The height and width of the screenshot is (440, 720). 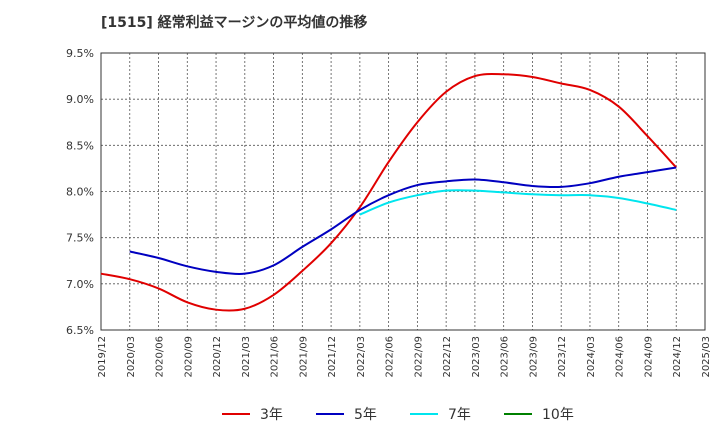 I want to click on legend-swatch-7y, so click(x=424, y=414).